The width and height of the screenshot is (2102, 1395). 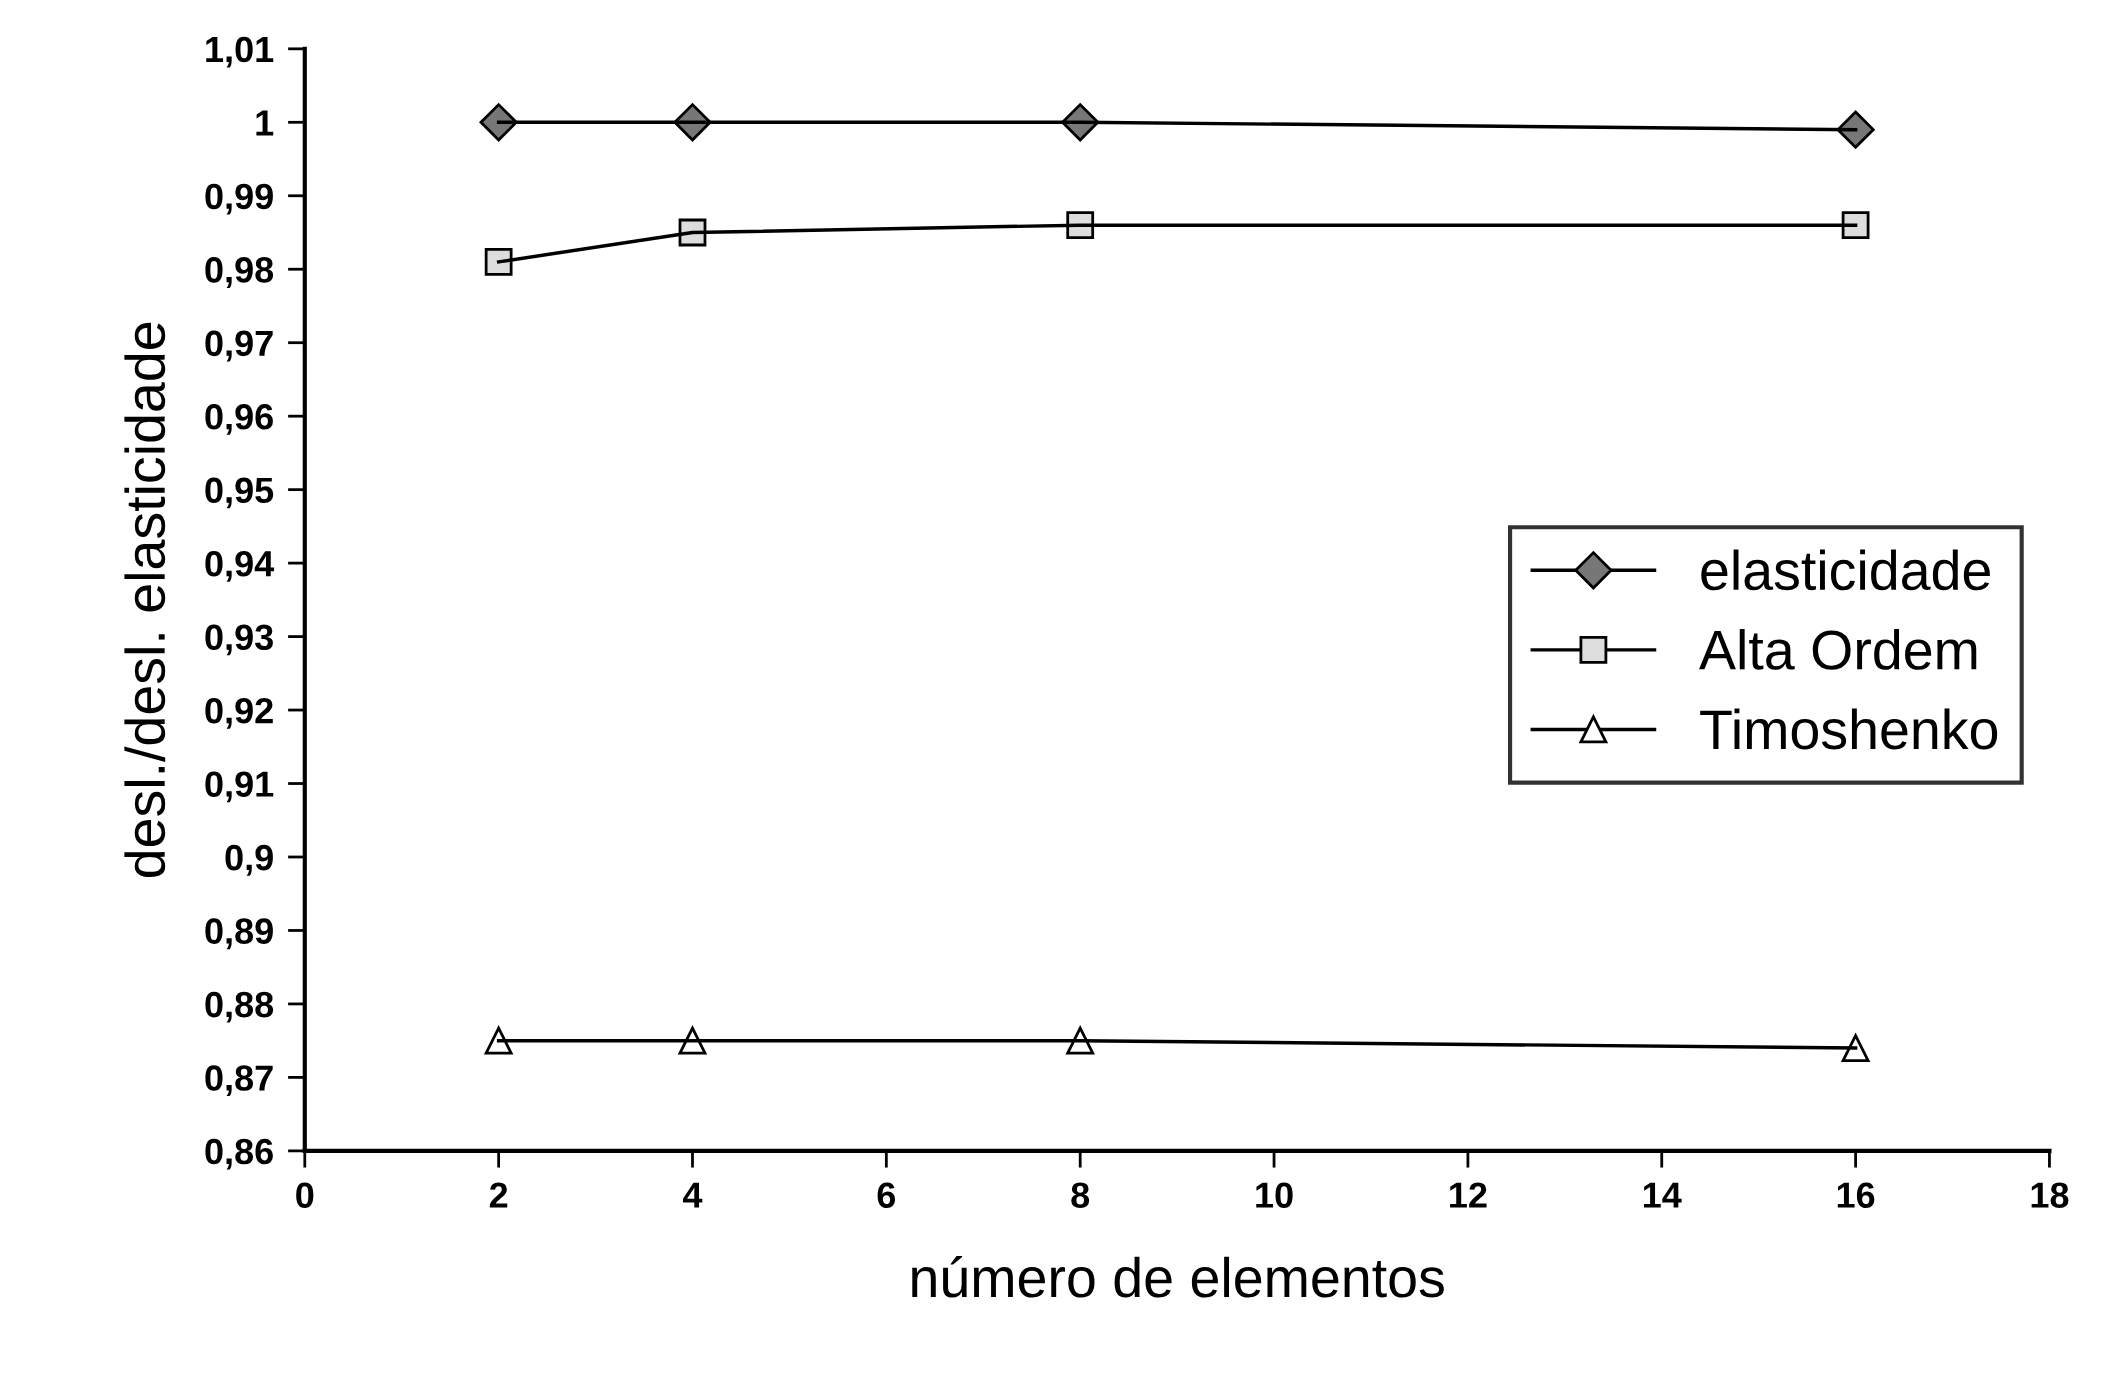 What do you see at coordinates (265, 123) in the screenshot?
I see `y-tick-label: 1` at bounding box center [265, 123].